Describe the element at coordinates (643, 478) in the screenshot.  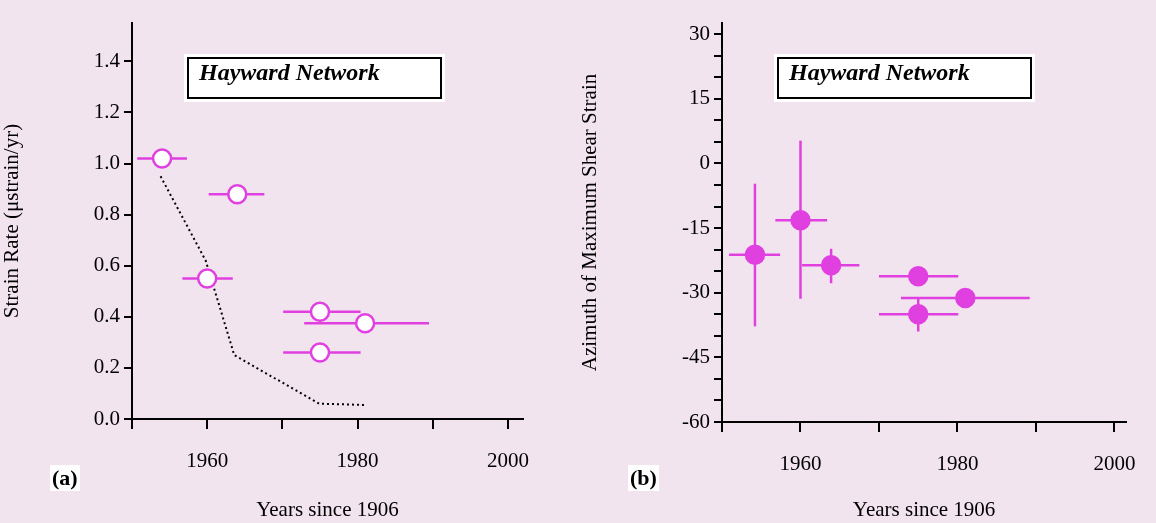
I see `text: (b)` at that location.